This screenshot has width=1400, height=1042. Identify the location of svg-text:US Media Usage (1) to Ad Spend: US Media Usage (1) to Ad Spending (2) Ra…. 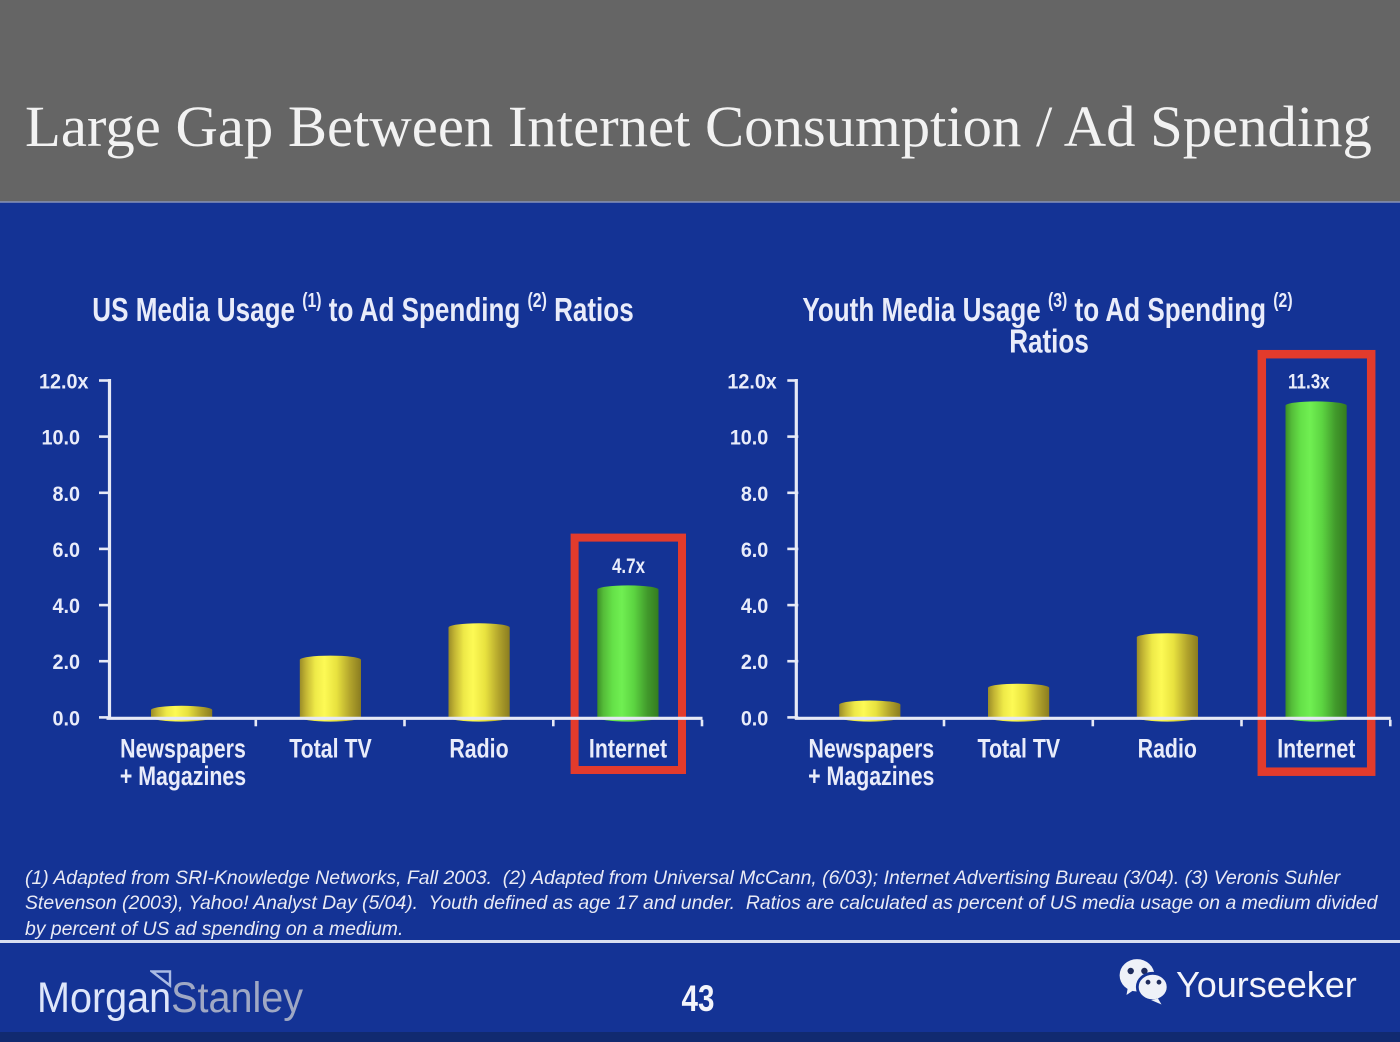
(362, 309).